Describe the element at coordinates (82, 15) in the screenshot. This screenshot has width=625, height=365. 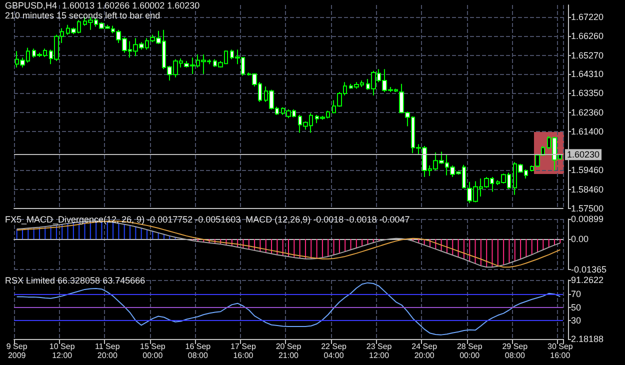
I see `text: 210 minutes 15 seconds left to bar end` at that location.